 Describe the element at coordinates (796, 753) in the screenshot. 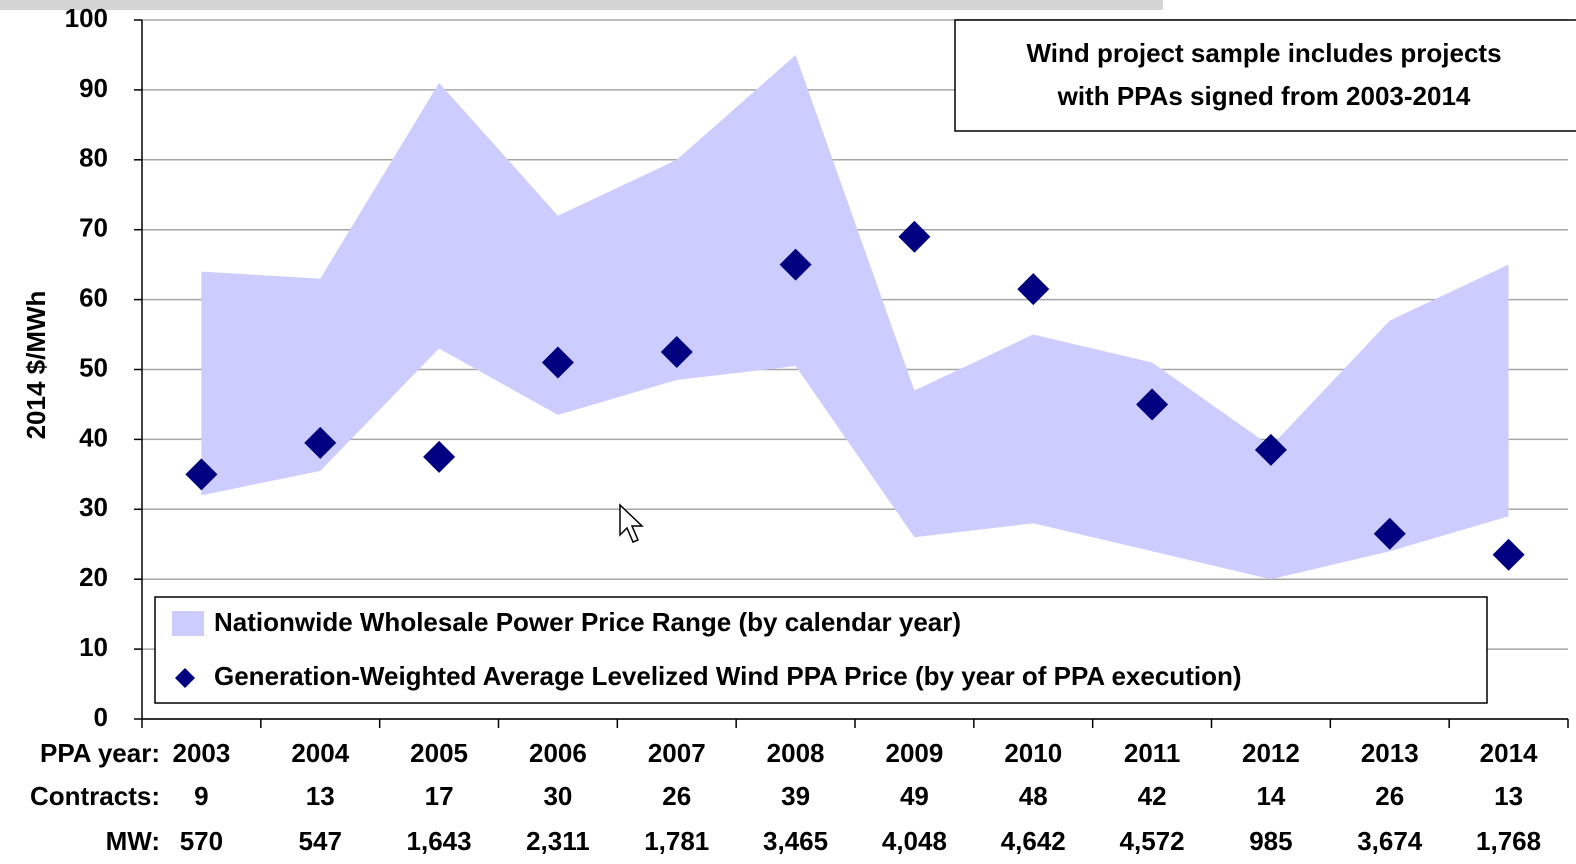

I see `x-tick-label: 2008` at that location.